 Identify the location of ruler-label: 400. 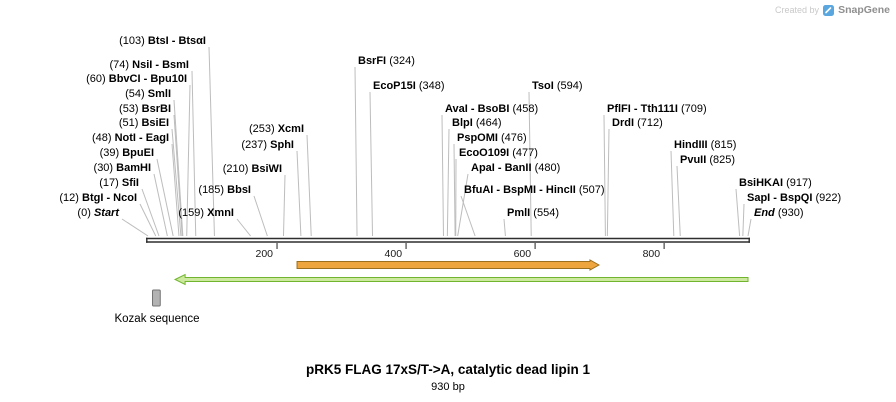
(394, 254).